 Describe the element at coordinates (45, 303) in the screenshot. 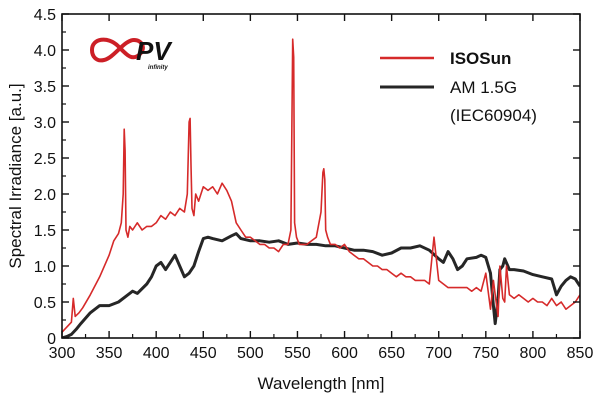

I see `y-tick-label: 0.5` at that location.